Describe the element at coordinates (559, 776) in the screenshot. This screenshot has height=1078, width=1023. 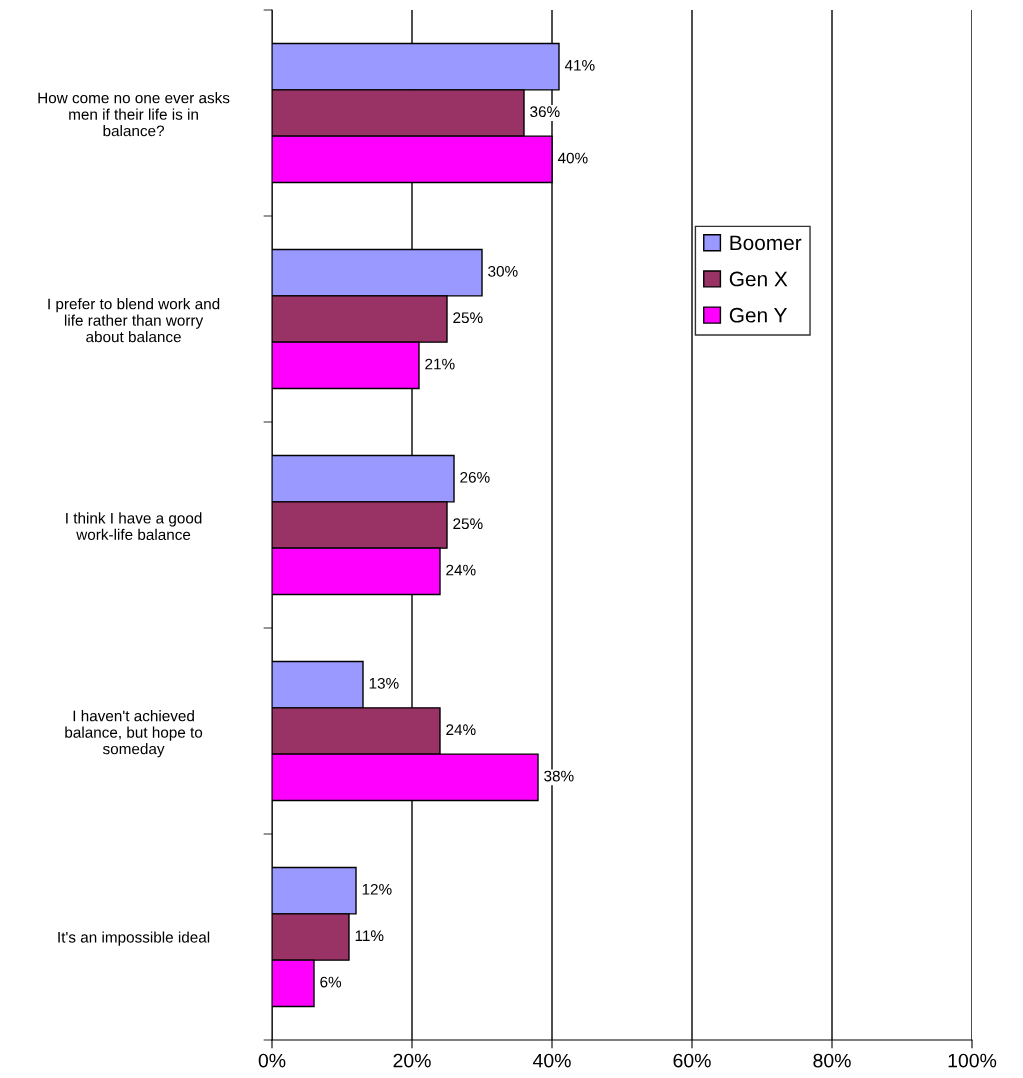
I see `data-label: 38%` at that location.